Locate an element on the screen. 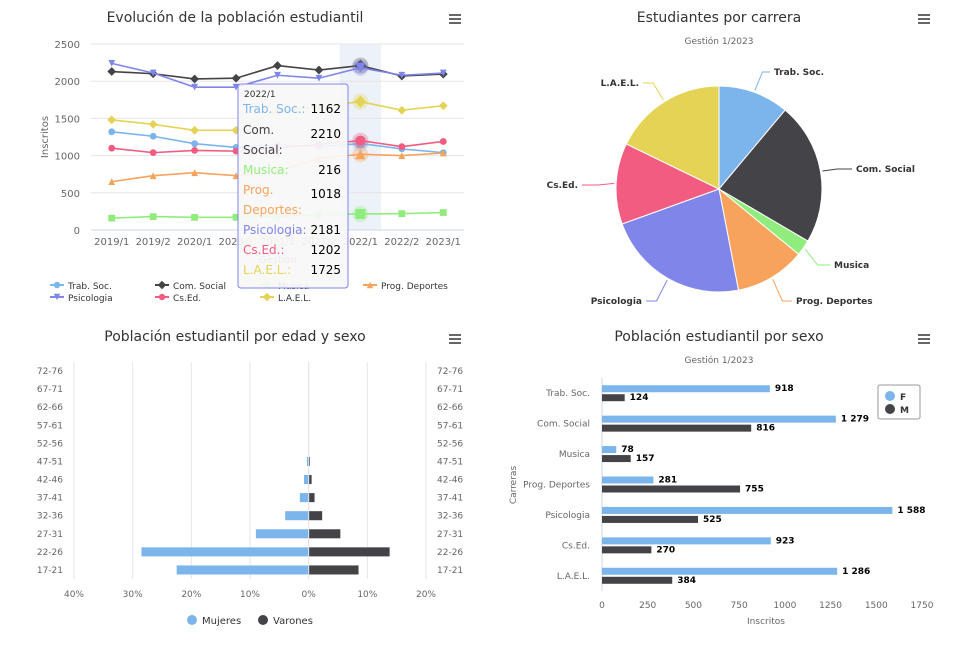 This screenshot has height=650, width=967. legend-item-m: M is located at coordinates (897, 410).